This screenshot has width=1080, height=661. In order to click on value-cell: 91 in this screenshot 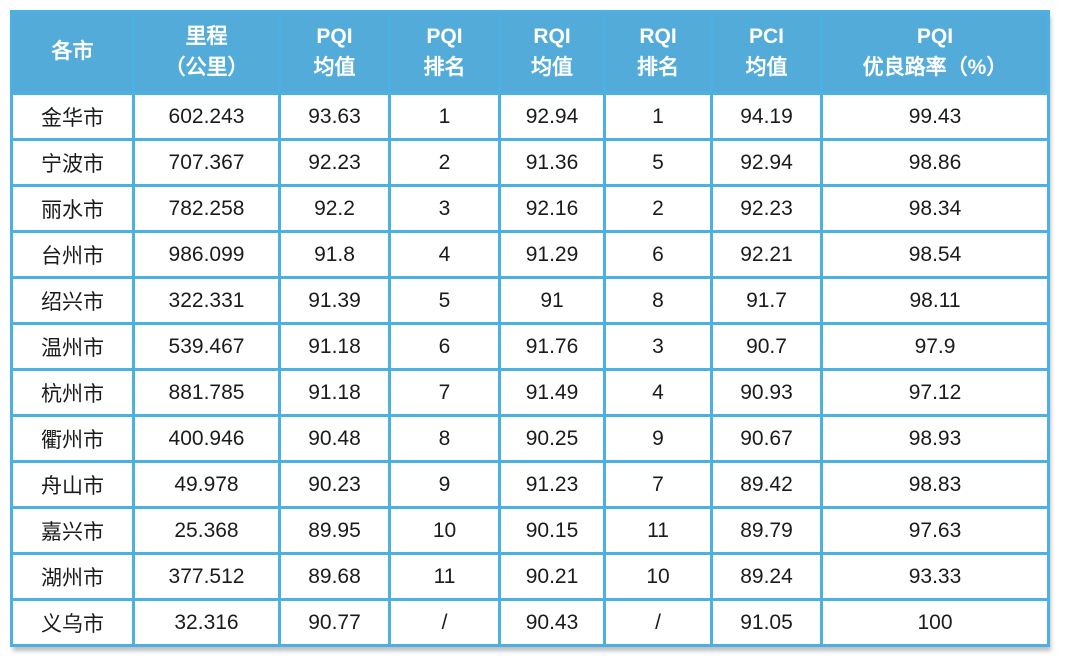, I will do `click(552, 300)`.